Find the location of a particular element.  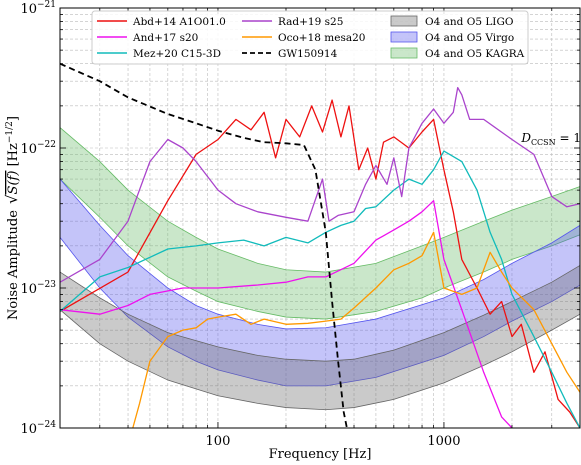

legend-swatch-o4-and-o5-virgo is located at coordinates (404, 37).